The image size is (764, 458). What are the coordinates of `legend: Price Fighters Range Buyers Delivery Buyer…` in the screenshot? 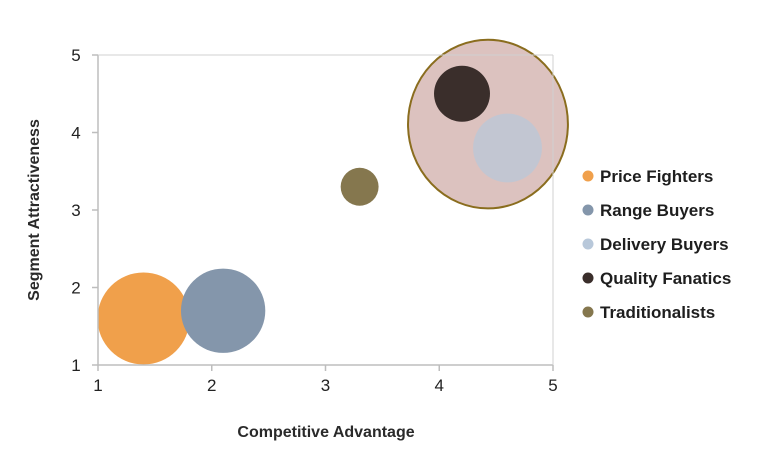 It's located at (656, 244).